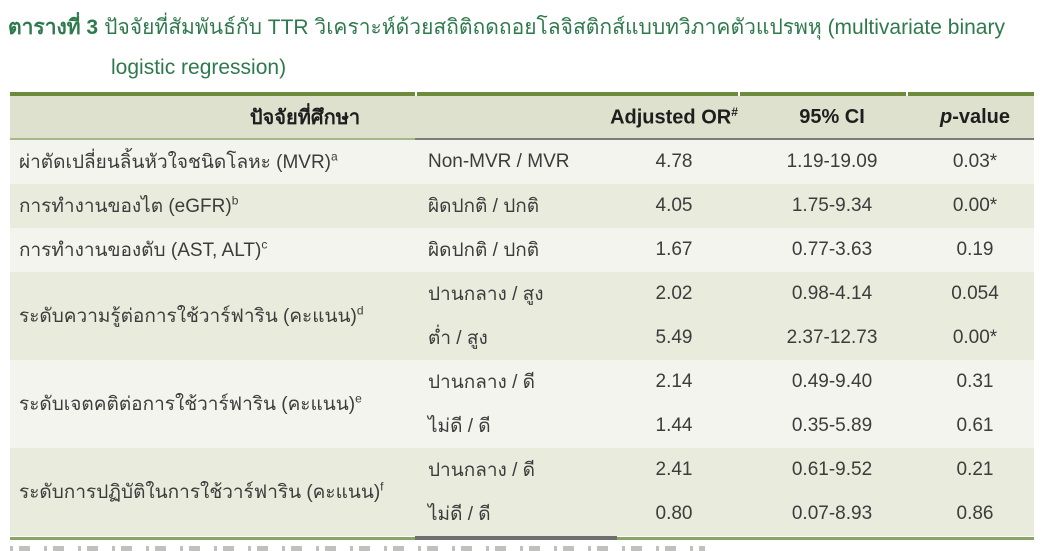 The width and height of the screenshot is (1044, 551). What do you see at coordinates (212, 538) in the screenshot?
I see `bottom-border-green-left` at bounding box center [212, 538].